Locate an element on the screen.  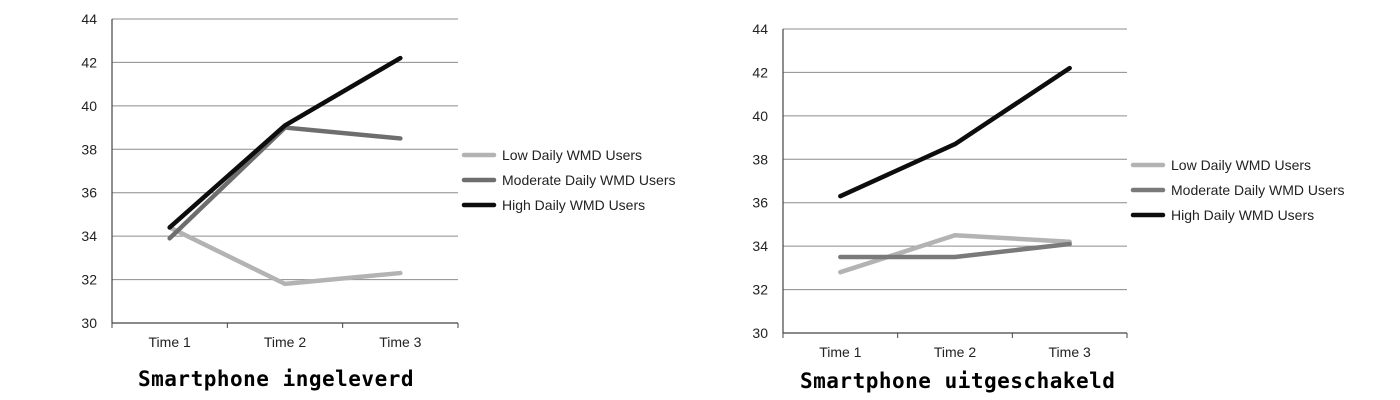
chart-title-right: Smartphone uitgeschakeld is located at coordinates (958, 381).